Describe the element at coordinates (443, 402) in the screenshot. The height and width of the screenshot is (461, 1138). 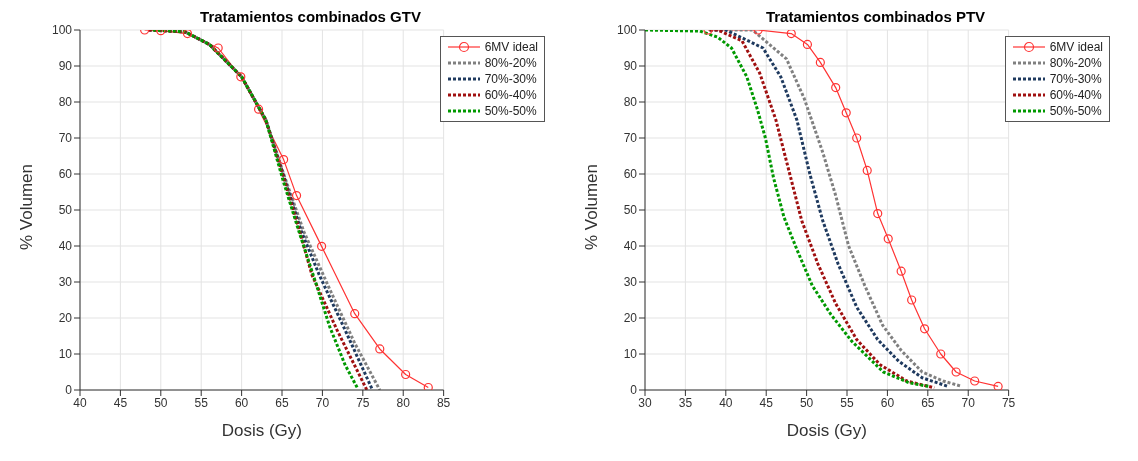
I see `x-tick-label: 85` at that location.